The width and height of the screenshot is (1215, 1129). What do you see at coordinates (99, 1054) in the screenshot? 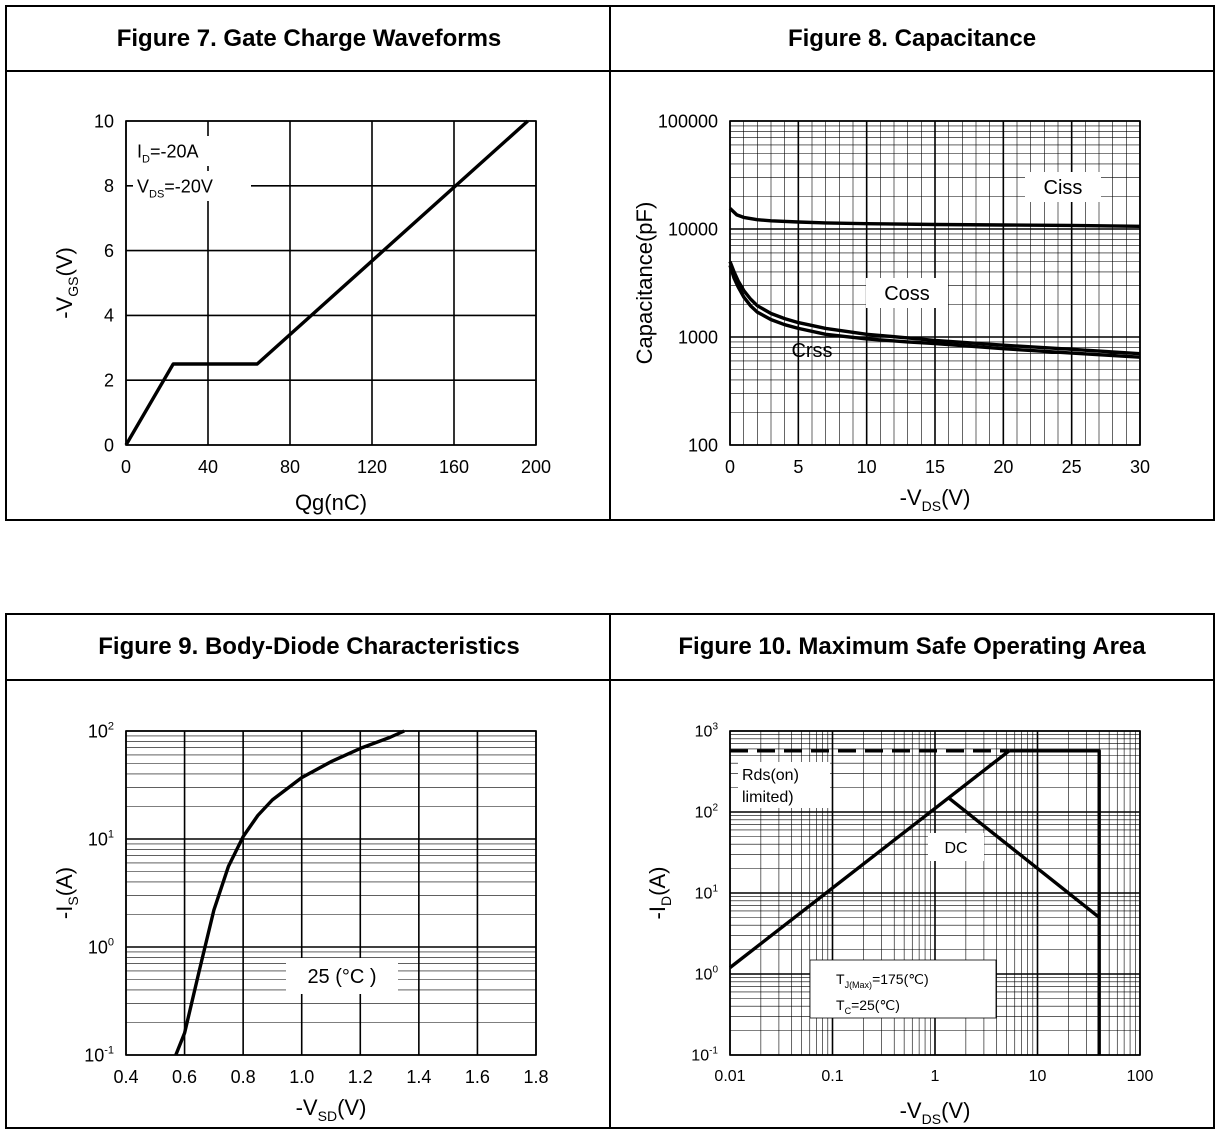
I see `fig9-ytick-label: 10⁻¹` at bounding box center [99, 1054].